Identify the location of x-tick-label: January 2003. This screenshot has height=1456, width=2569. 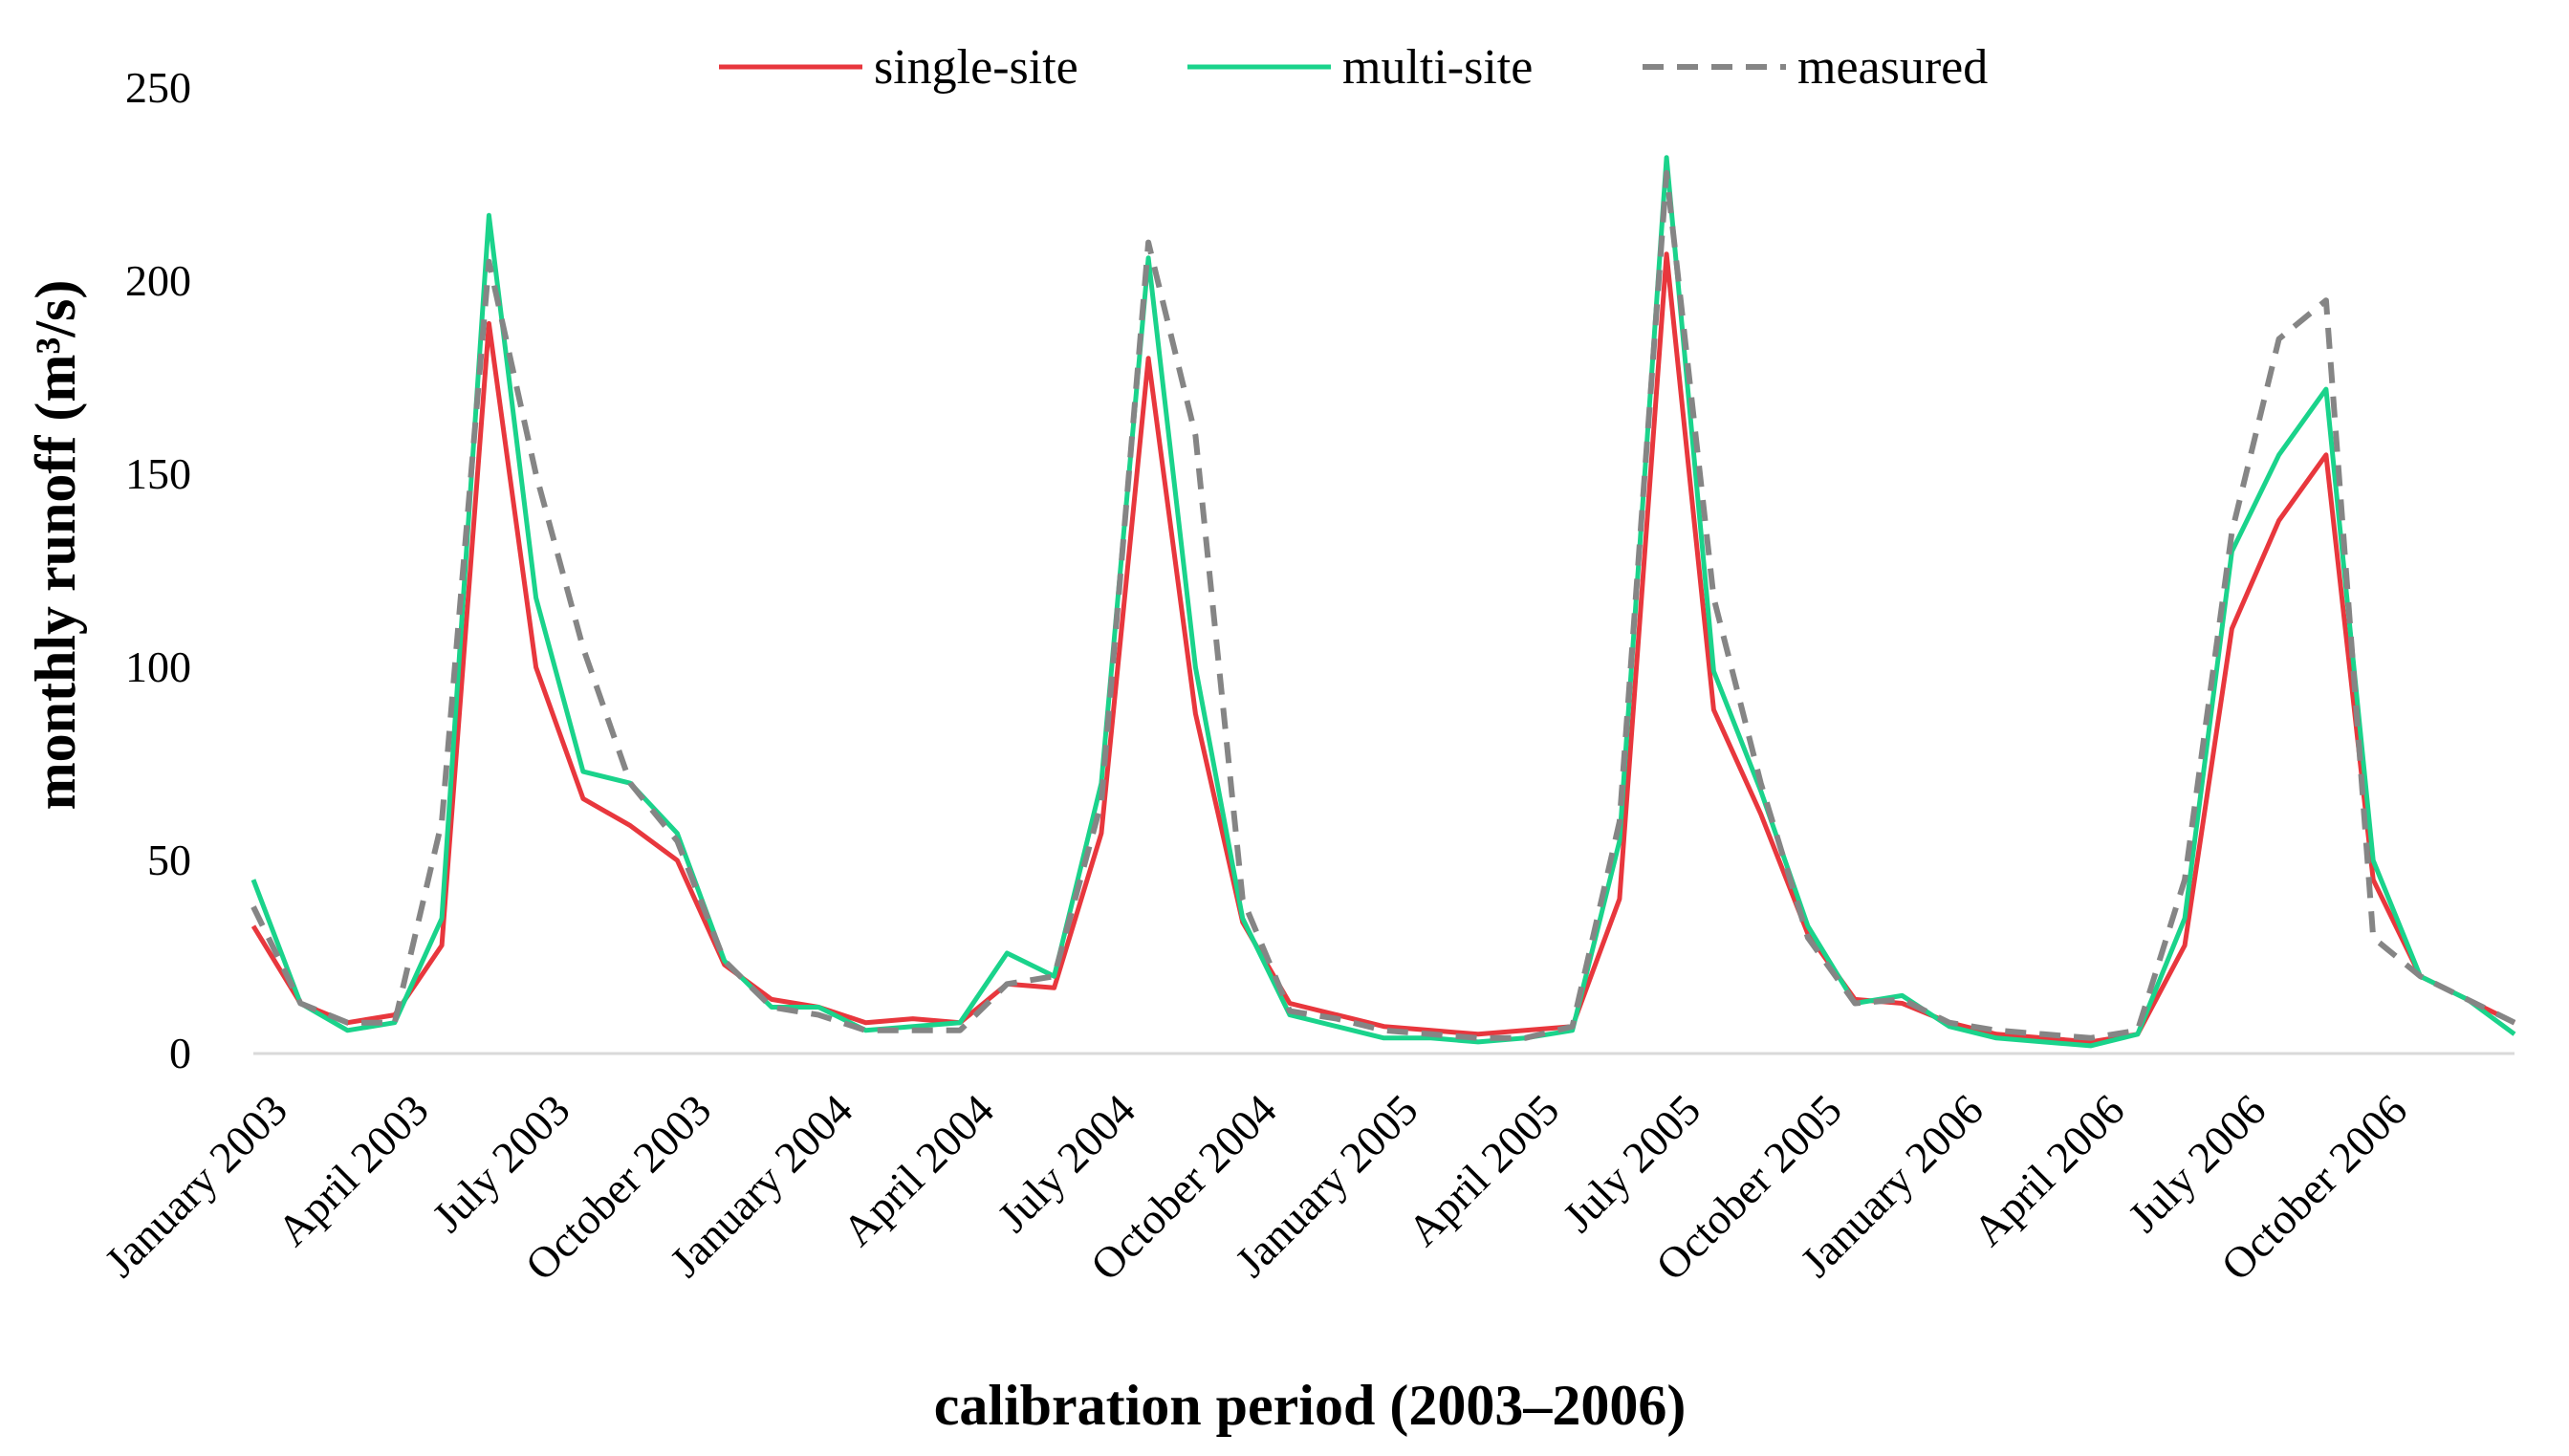
(196, 1185).